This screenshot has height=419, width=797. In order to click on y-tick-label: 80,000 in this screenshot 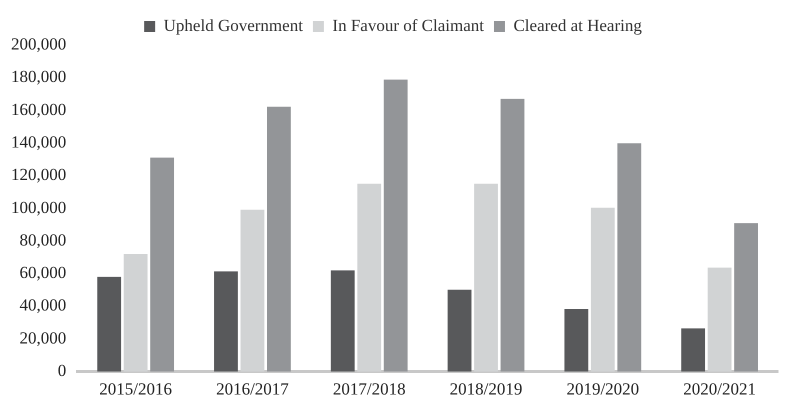, I will do `click(43, 240)`.